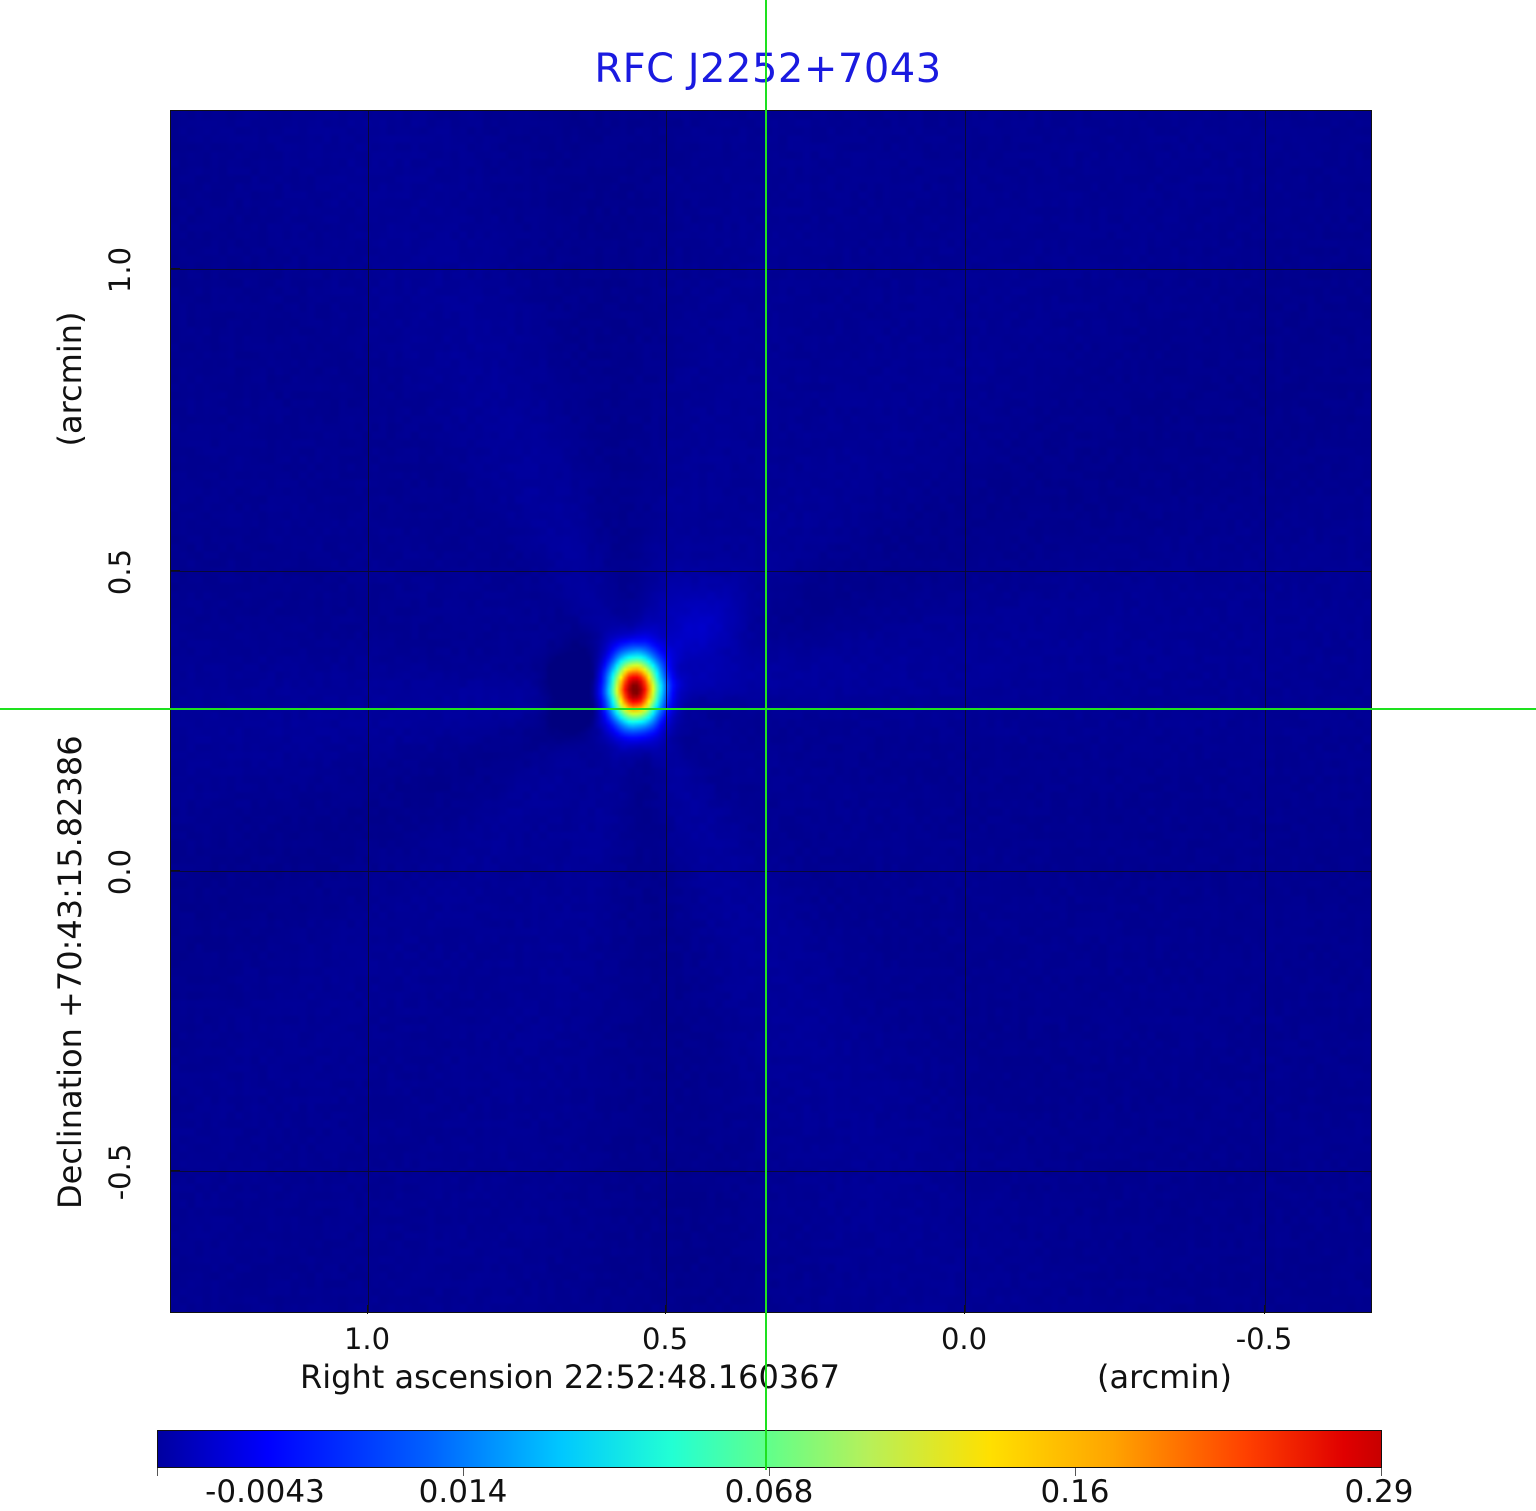  Describe the element at coordinates (120, 1172) in the screenshot. I see `ytick-label: -0.5` at that location.